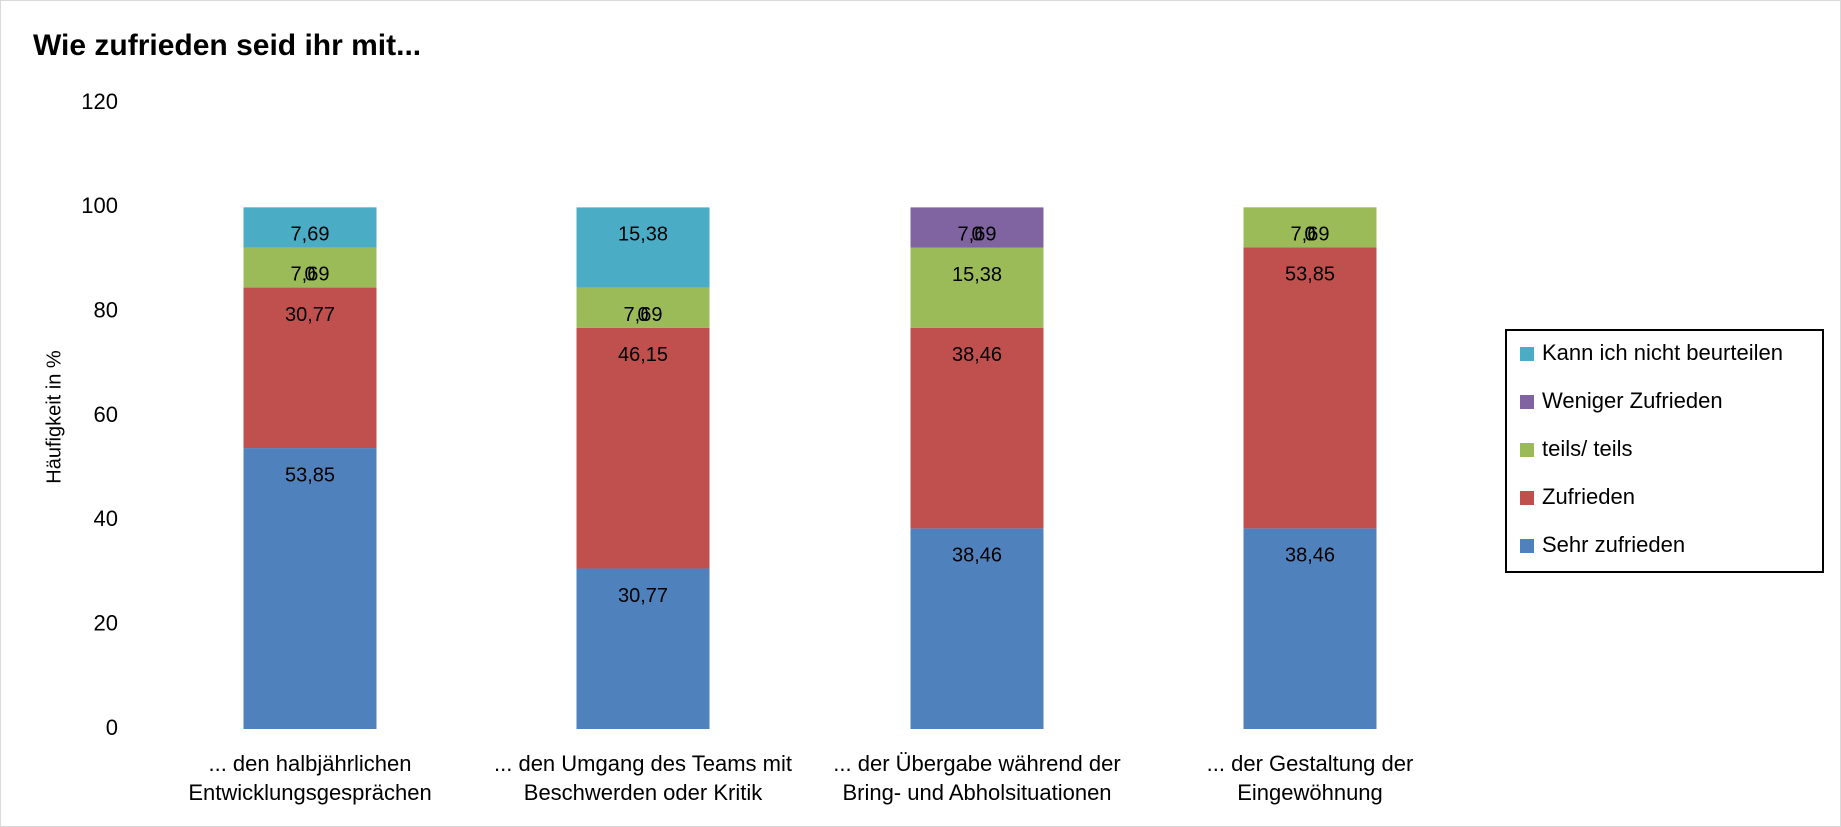 The image size is (1841, 827). I want to click on y-tick-label: 80, so click(106, 309).